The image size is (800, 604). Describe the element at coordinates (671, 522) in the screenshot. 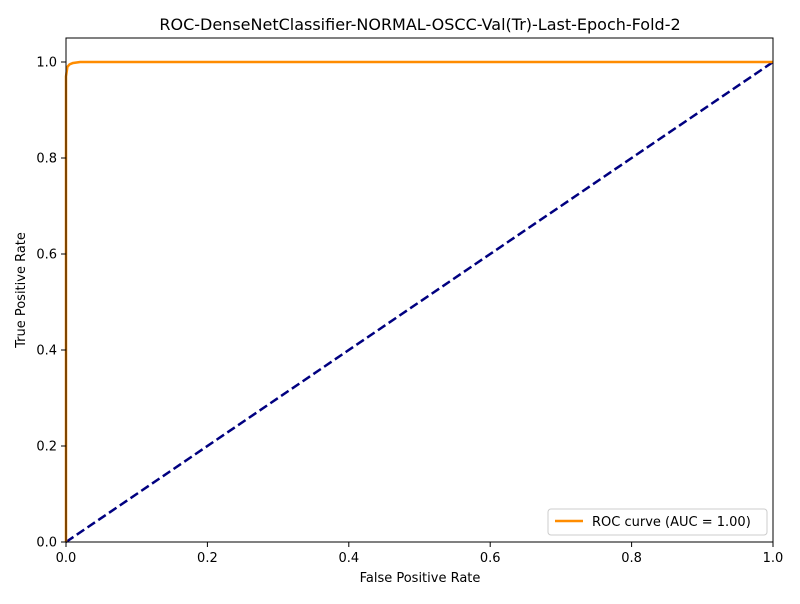

I see `legend-label-roc: ROC curve (AUC = 1.00)` at that location.